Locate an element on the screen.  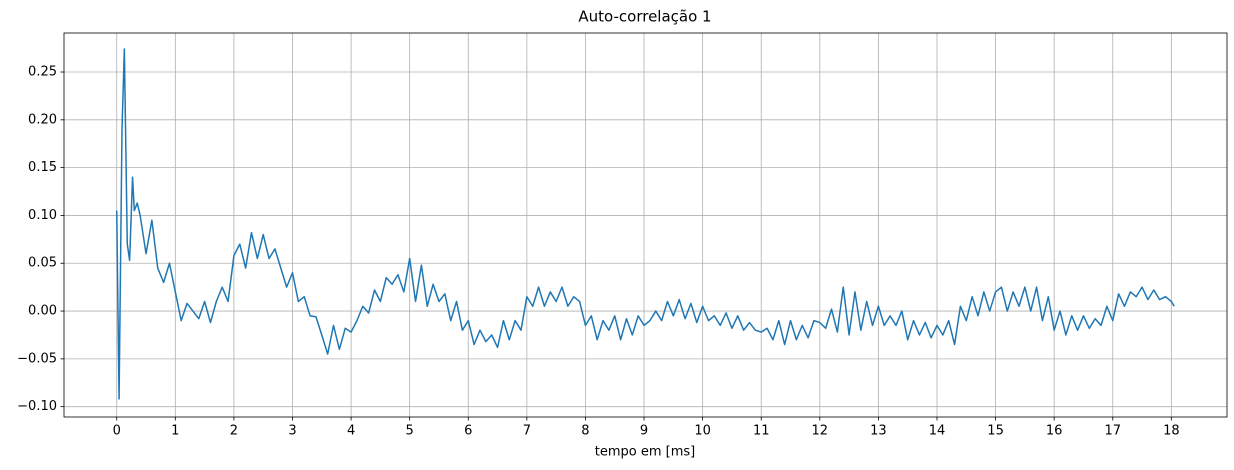
x-tick-label: 8 is located at coordinates (585, 431).